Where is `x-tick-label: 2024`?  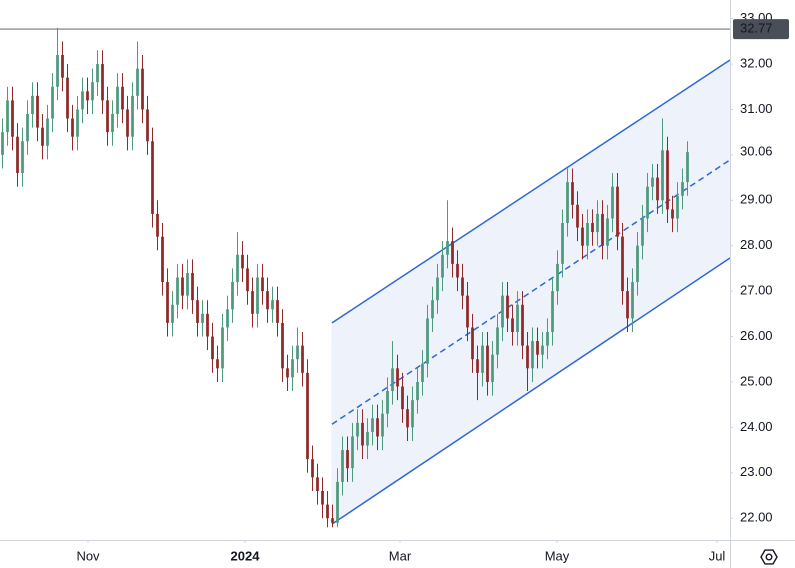
x-tick-label: 2024 is located at coordinates (246, 555).